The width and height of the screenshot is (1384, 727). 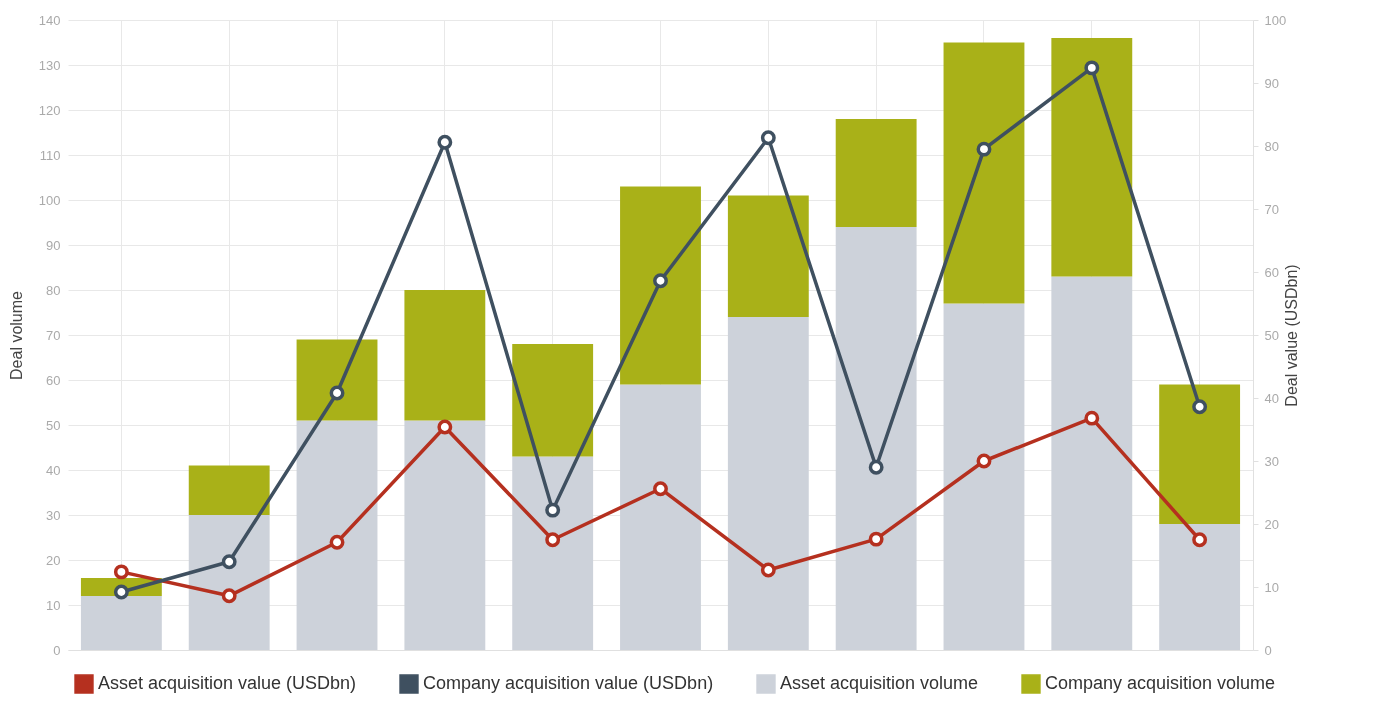 I want to click on y2-tick-label: 70, so click(x=1271, y=209).